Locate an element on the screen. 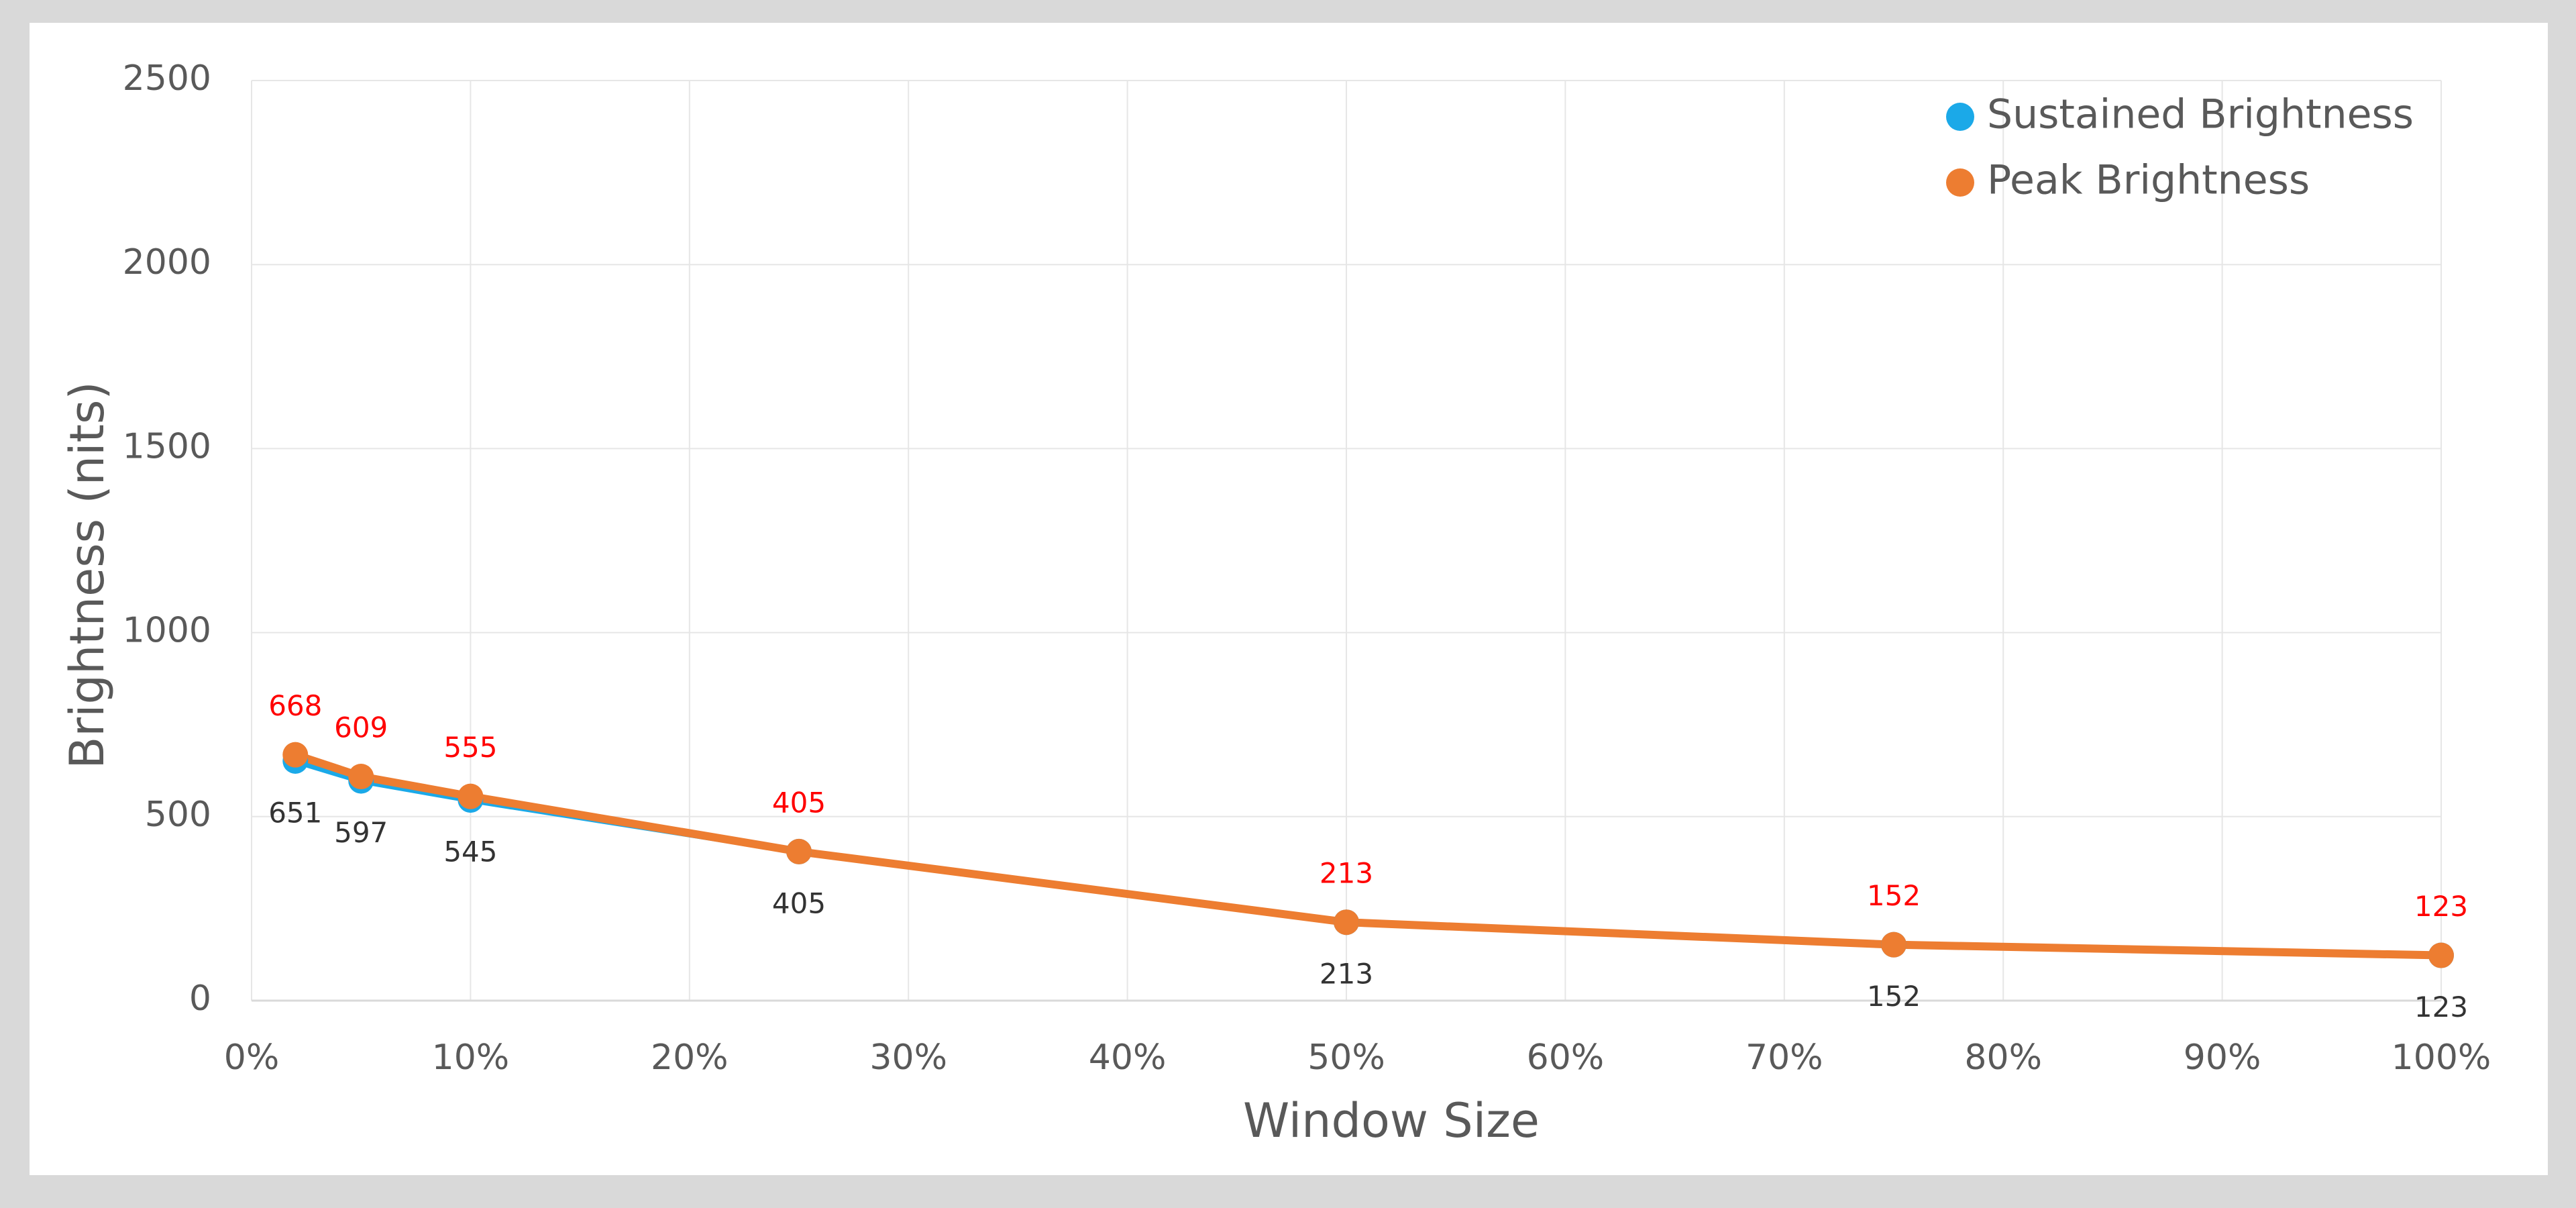 This screenshot has height=1208, width=2576. y-tick-label: 2500 is located at coordinates (167, 78).